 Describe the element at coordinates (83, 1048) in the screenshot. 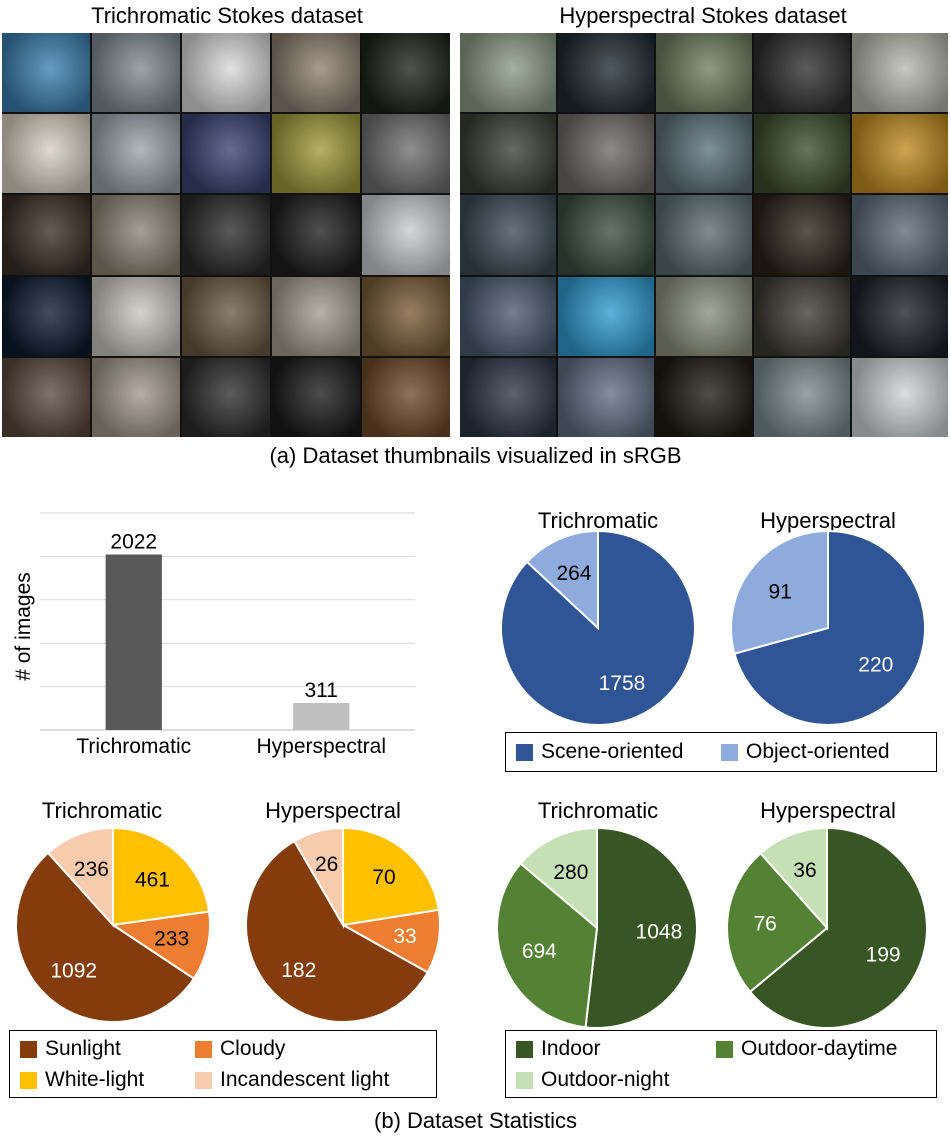

I see `legend-label: Sunlight` at that location.